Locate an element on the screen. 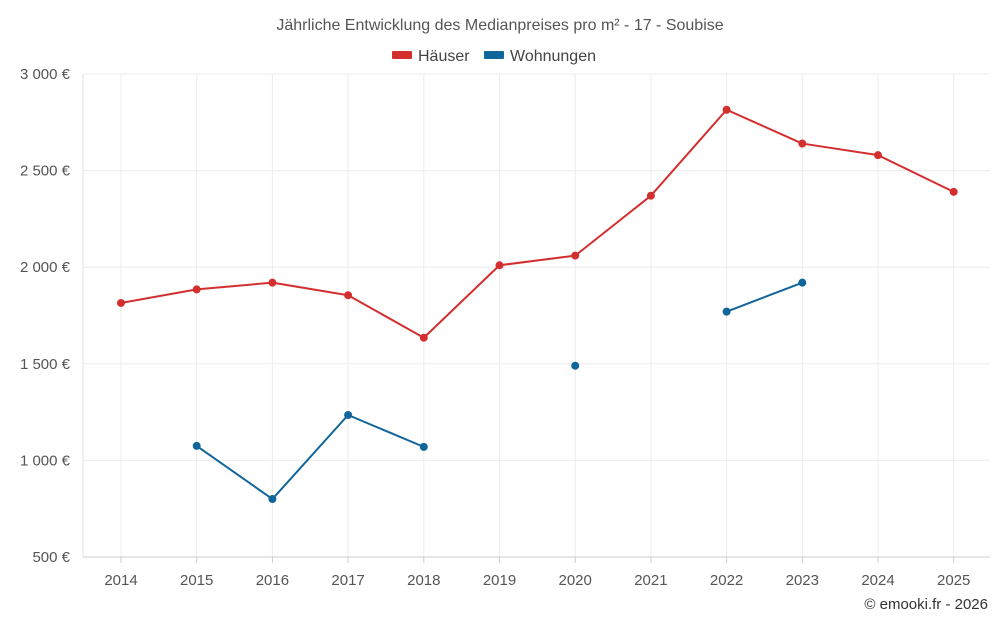 The image size is (1000, 625). y-tick-label: 1 500 € is located at coordinates (45, 364).